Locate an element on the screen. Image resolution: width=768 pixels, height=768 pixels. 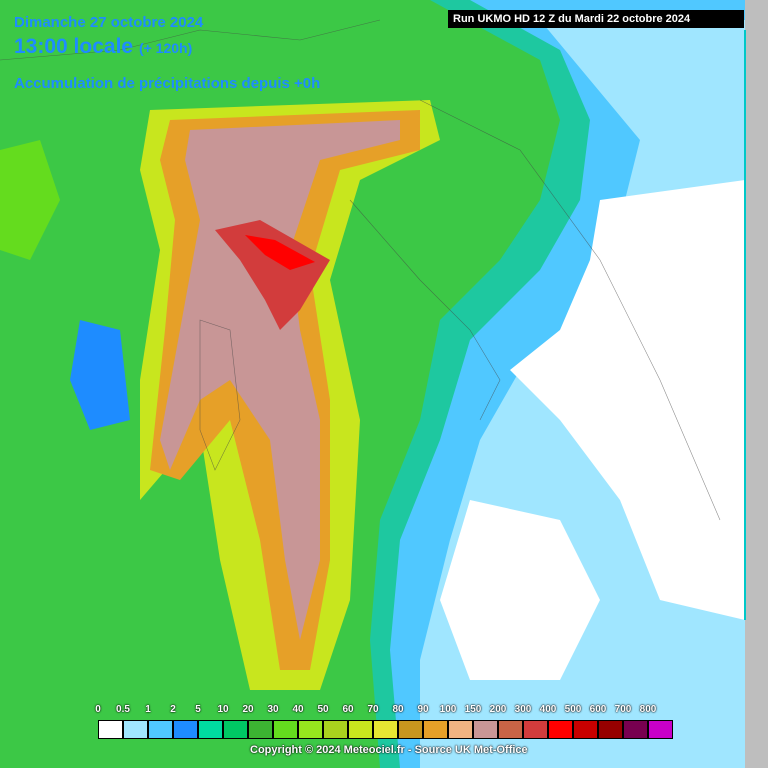
date-label: Dimanche 27 octobre 2024 is located at coordinates (109, 22).